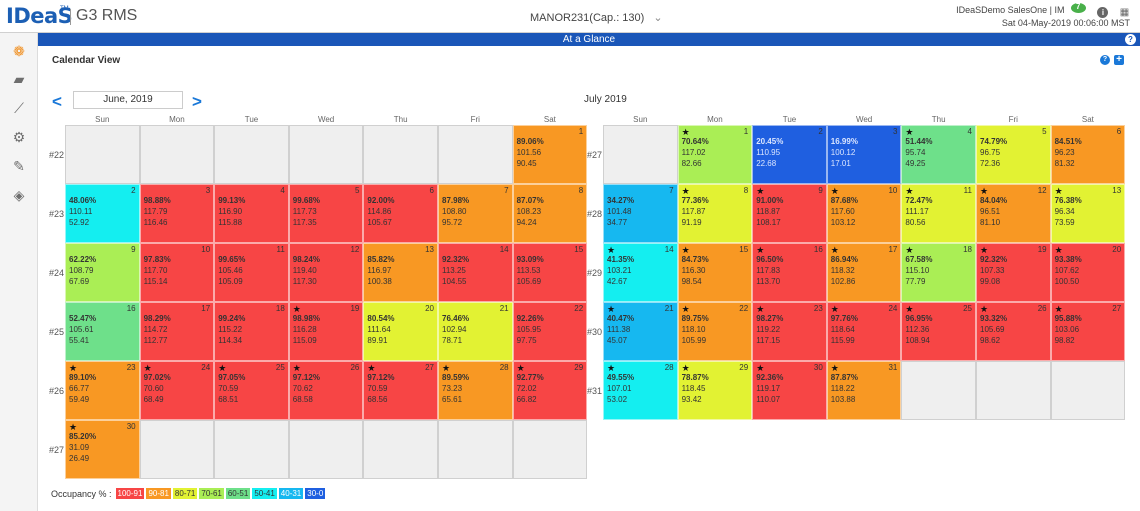 The width and height of the screenshot is (1140, 511). Describe the element at coordinates (864, 272) in the screenshot. I see `day-cell: 17 ★ 86.94% 118.32 102.86` at that location.